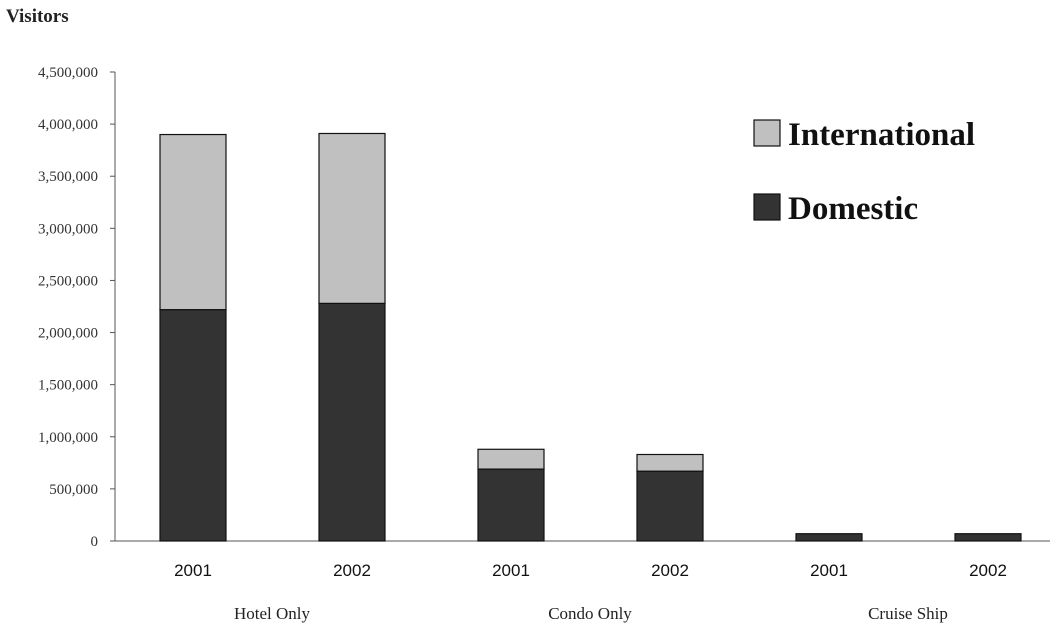 This screenshot has height=630, width=1057. Describe the element at coordinates (864, 172) in the screenshot. I see `legend: International Domestic` at that location.